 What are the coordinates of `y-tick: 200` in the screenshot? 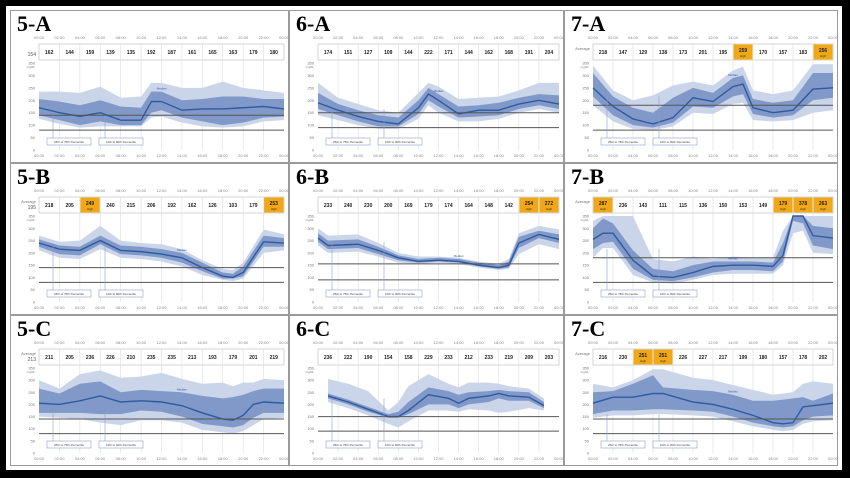 It's located at (310, 252).